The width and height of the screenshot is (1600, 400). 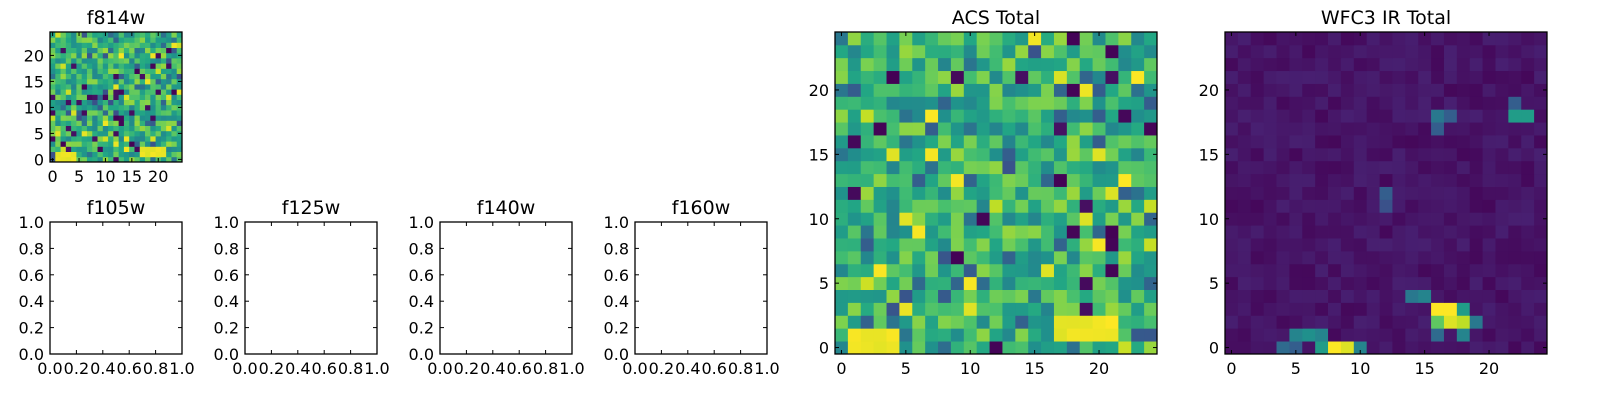 What do you see at coordinates (158, 176) in the screenshot?
I see `x-tick-label: 20` at bounding box center [158, 176].